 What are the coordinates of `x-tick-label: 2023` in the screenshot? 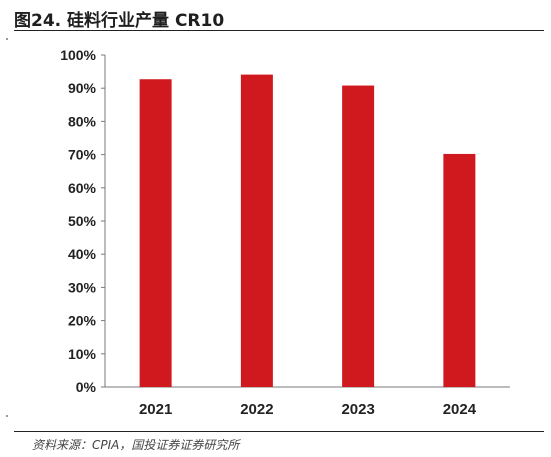 It's located at (357, 409).